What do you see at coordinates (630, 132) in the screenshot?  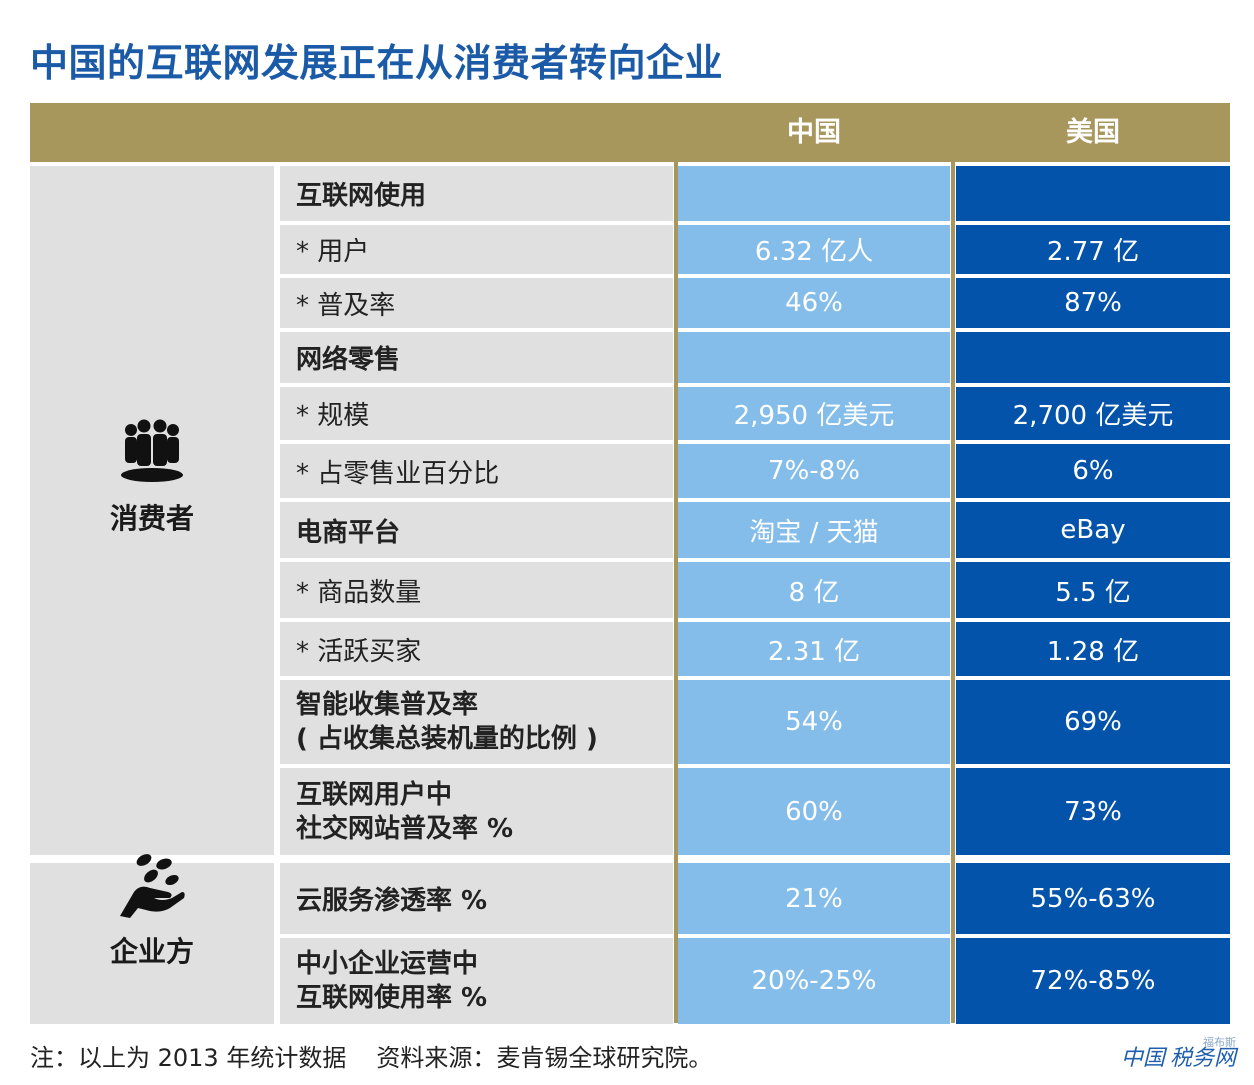 I see `table-header: 中国 美国` at bounding box center [630, 132].